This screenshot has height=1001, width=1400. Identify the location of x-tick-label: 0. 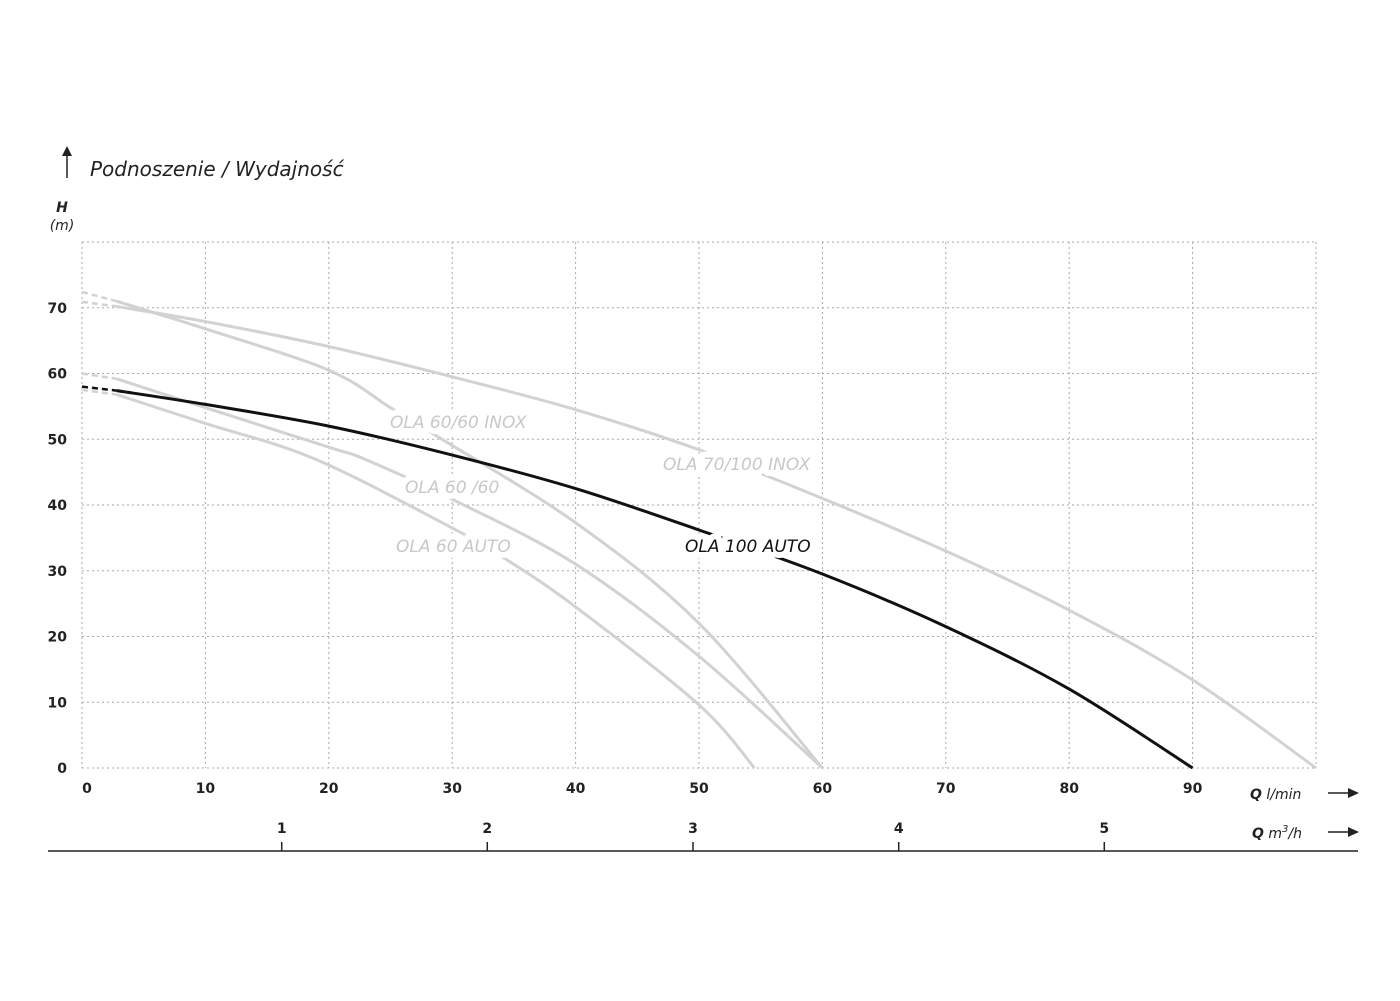
(87, 789).